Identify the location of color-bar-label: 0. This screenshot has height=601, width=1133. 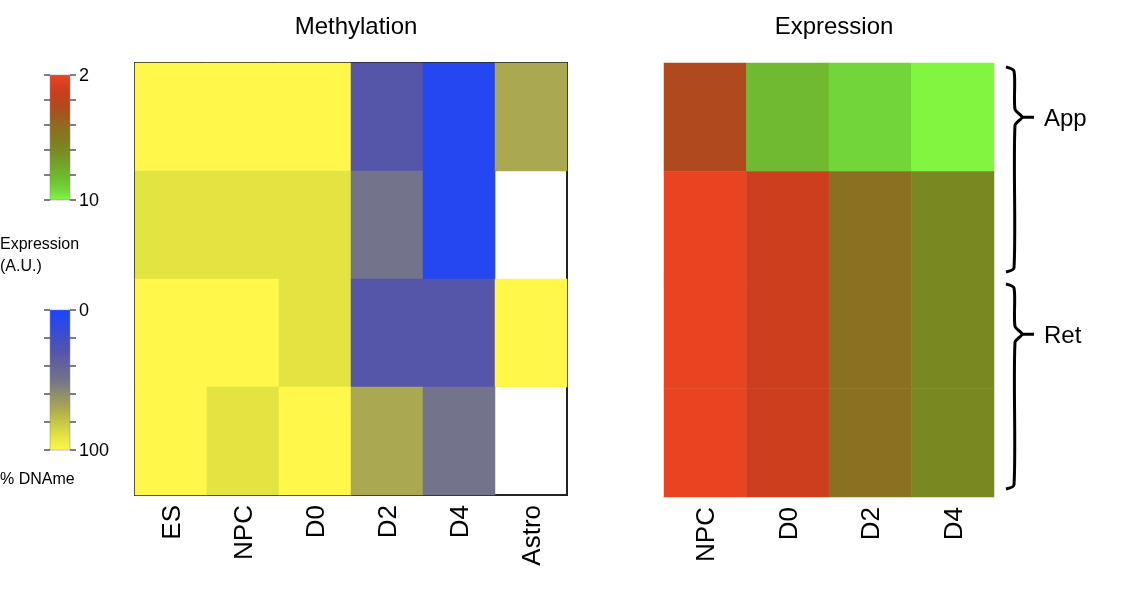
(84, 310).